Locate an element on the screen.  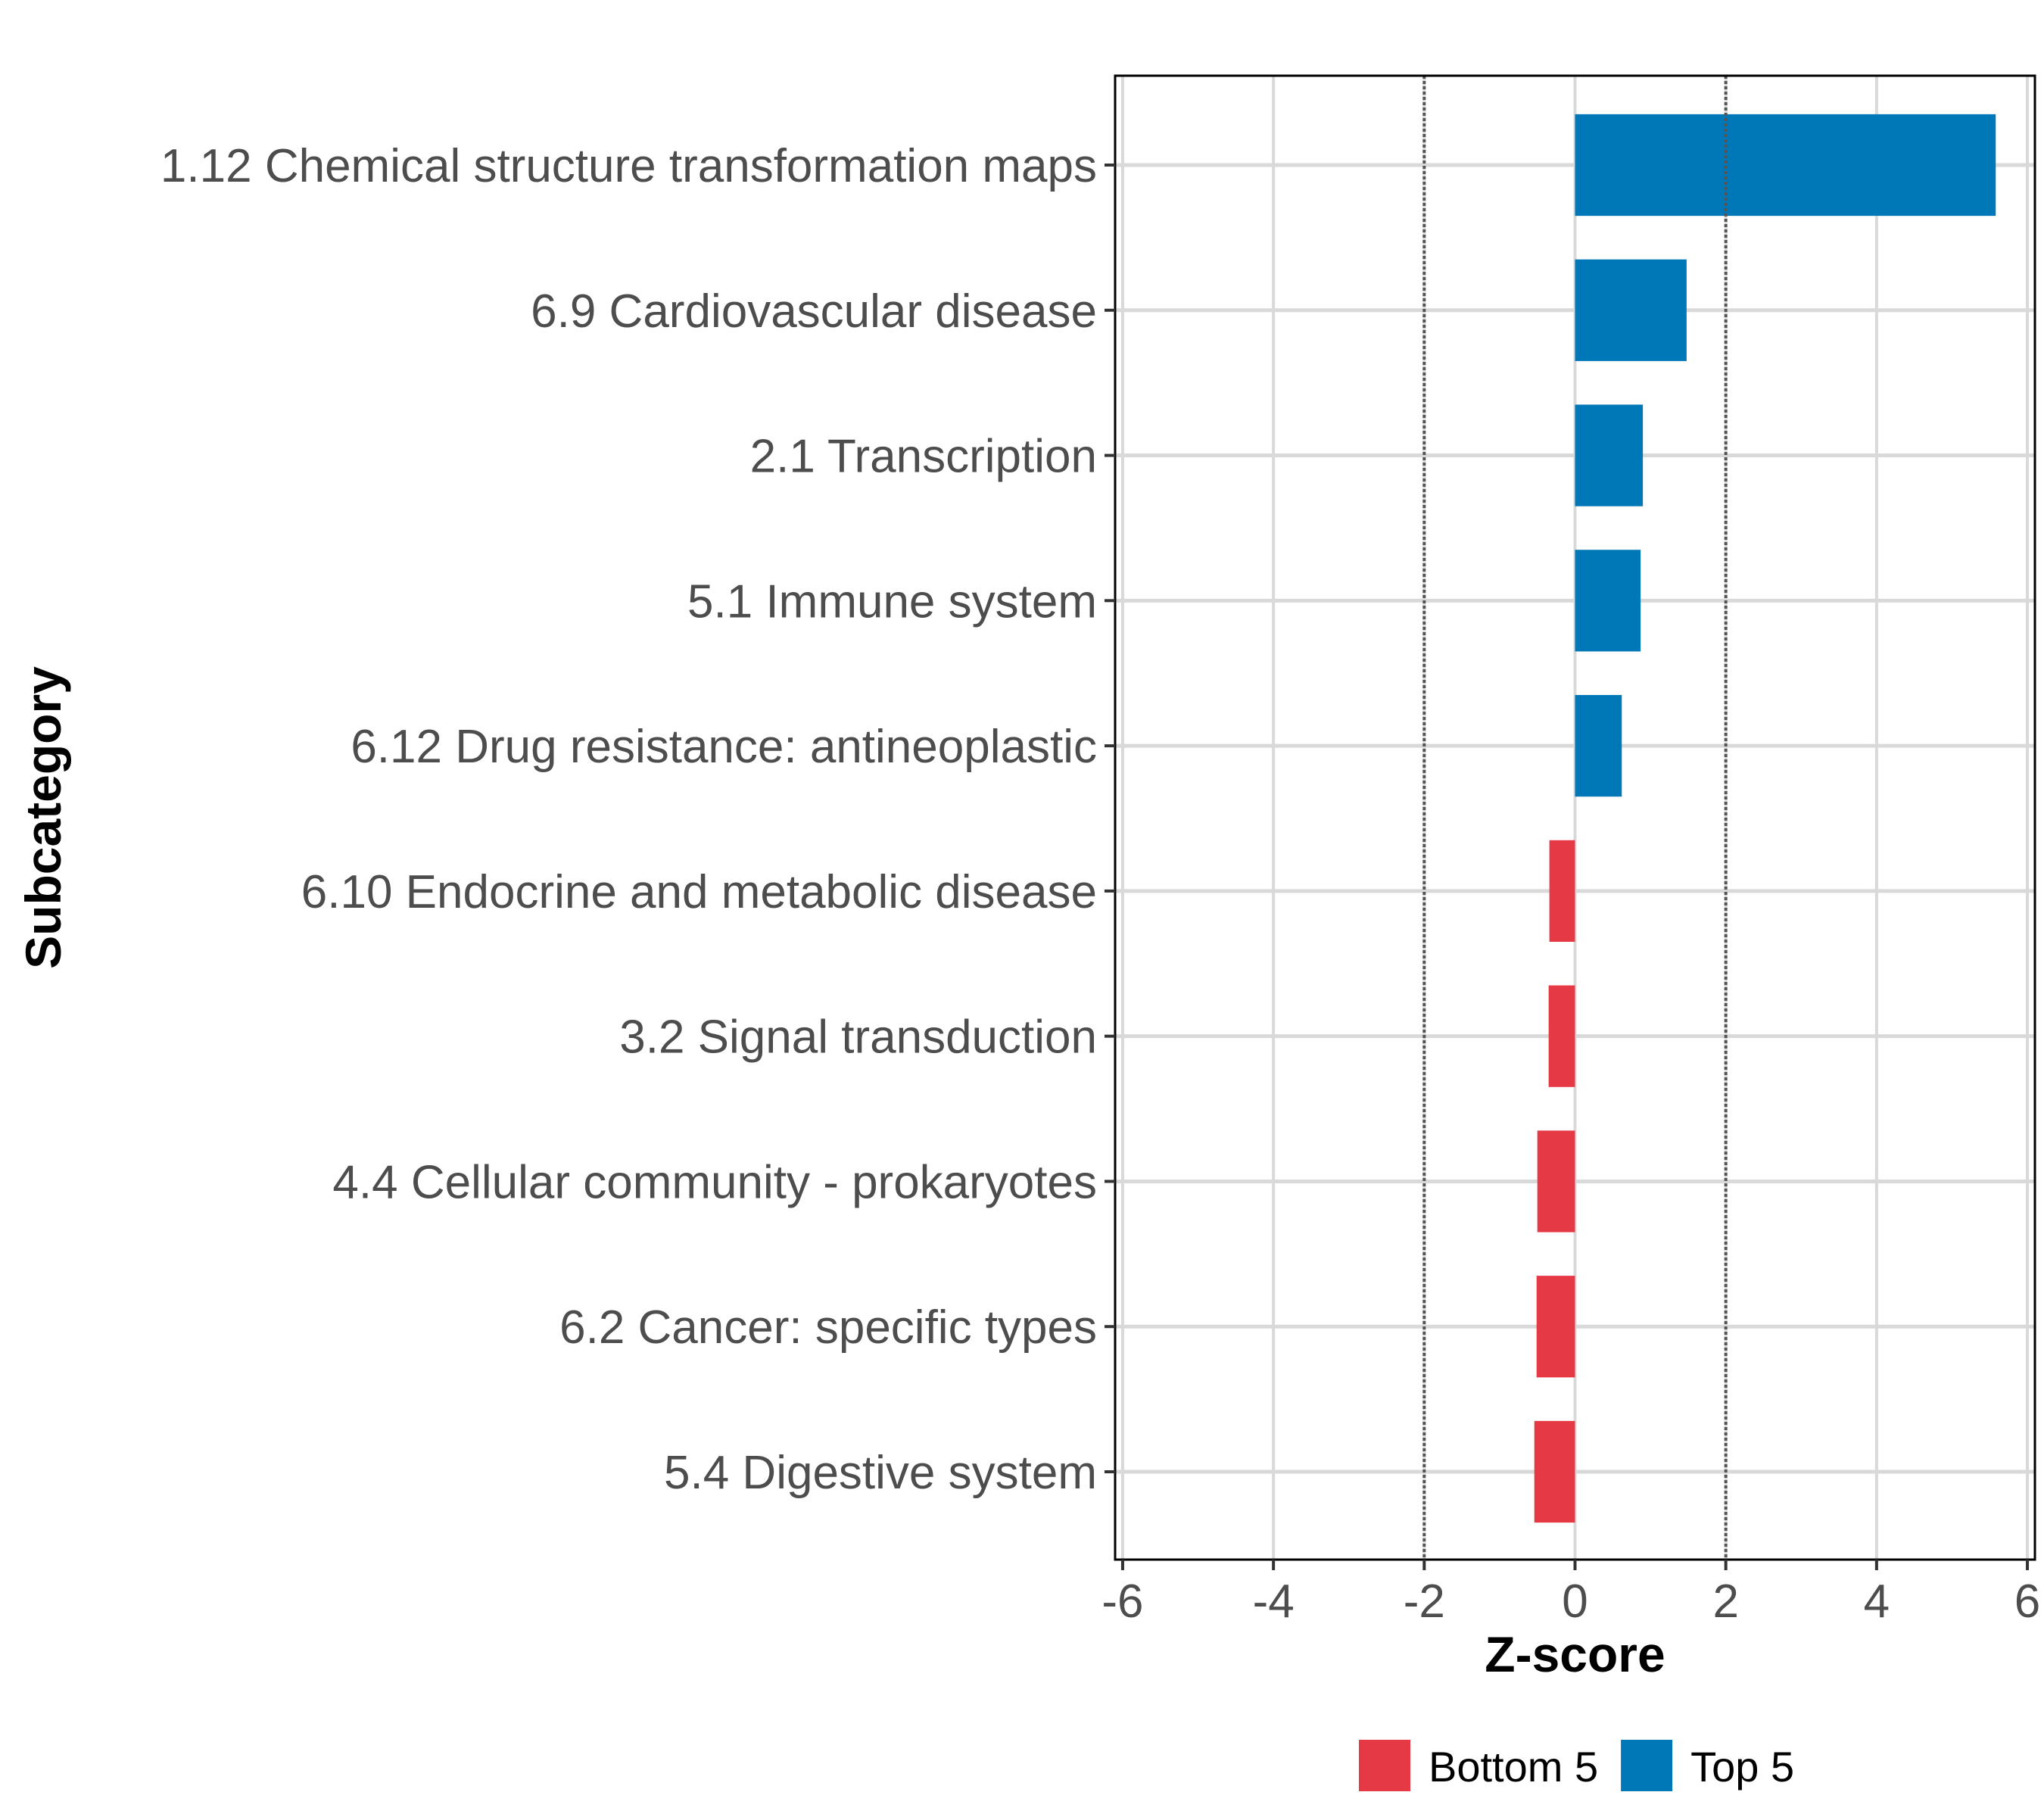
x-axis: -6 -4 -2 0 2 4 6 is located at coordinates (1570, 1594).